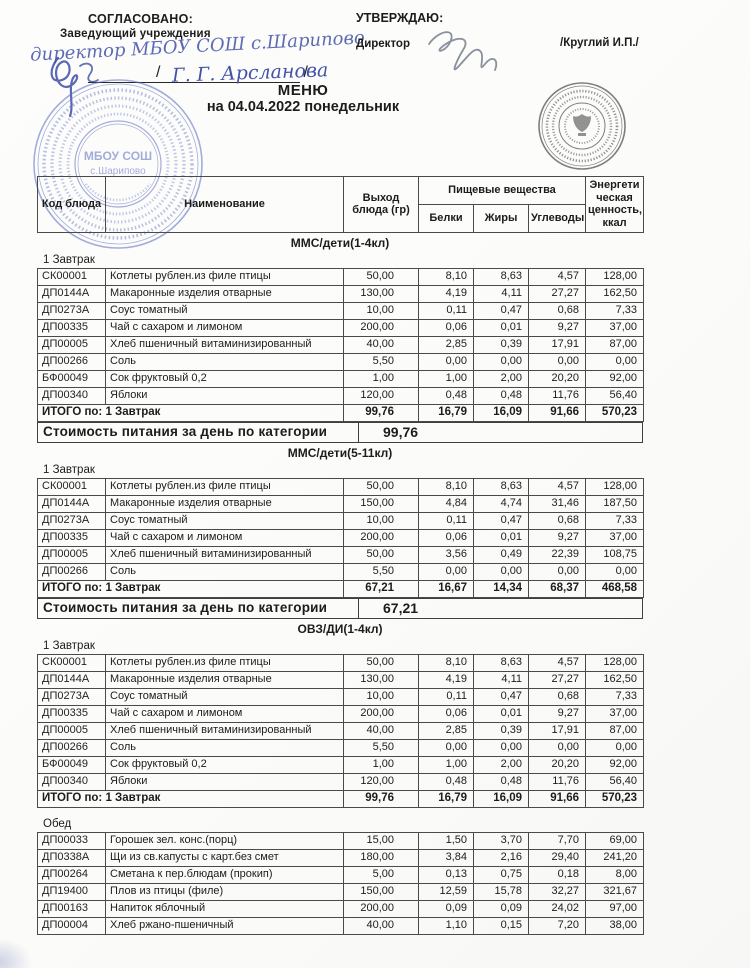 Image resolution: width=750 pixels, height=968 pixels. Describe the element at coordinates (557, 908) in the screenshot. I see `carbs-value: 24,02` at that location.